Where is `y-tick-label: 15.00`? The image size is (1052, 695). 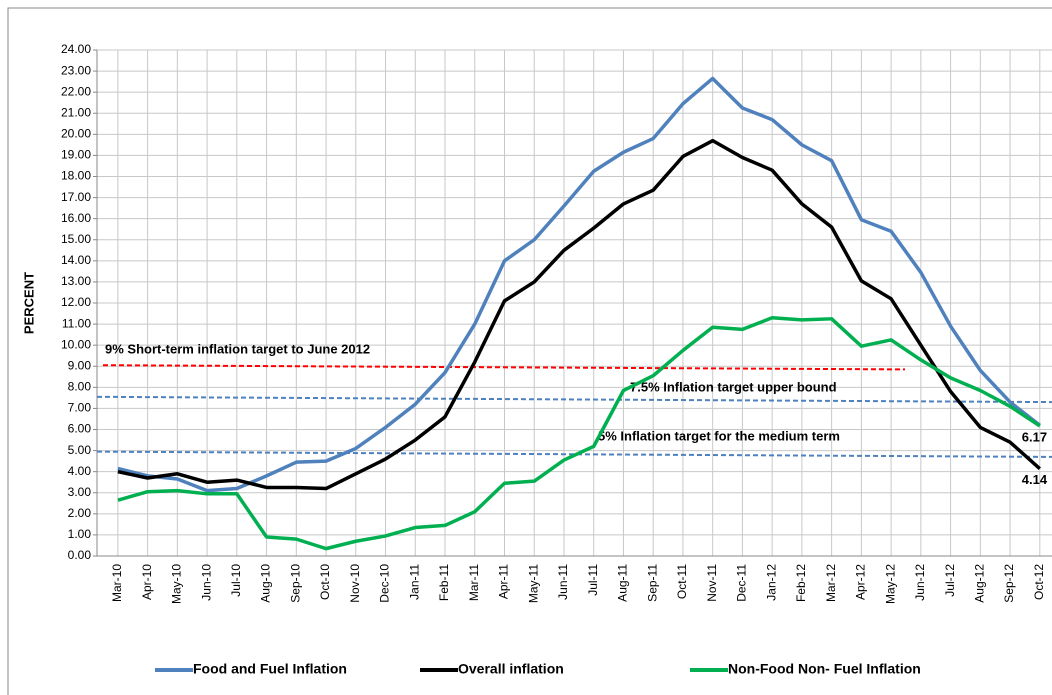 y-tick-label: 15.00 is located at coordinates (76, 239).